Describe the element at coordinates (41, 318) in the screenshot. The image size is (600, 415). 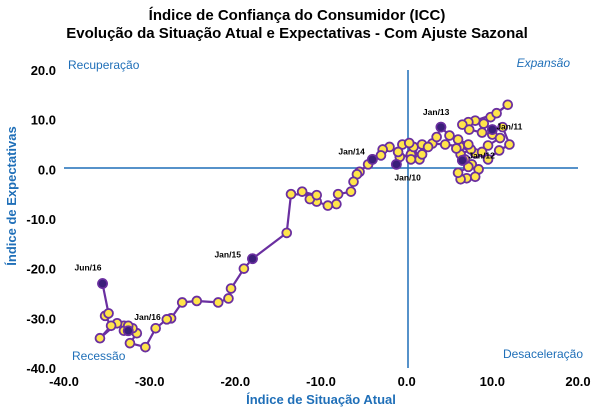
I see `y-tick-label: -30.0` at that location.